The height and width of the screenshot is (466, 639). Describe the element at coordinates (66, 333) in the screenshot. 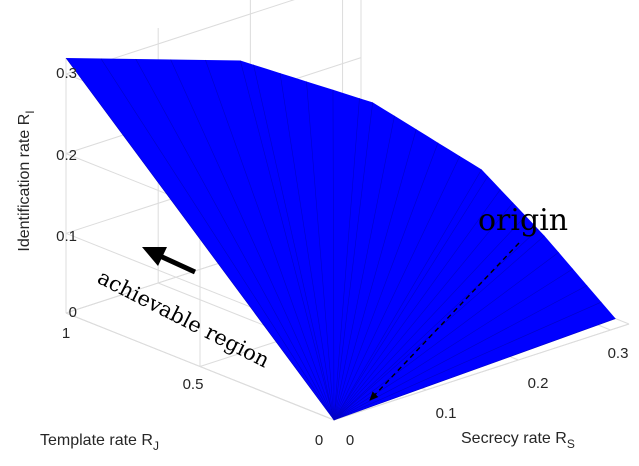

I see `y-tick-label: 1` at that location.